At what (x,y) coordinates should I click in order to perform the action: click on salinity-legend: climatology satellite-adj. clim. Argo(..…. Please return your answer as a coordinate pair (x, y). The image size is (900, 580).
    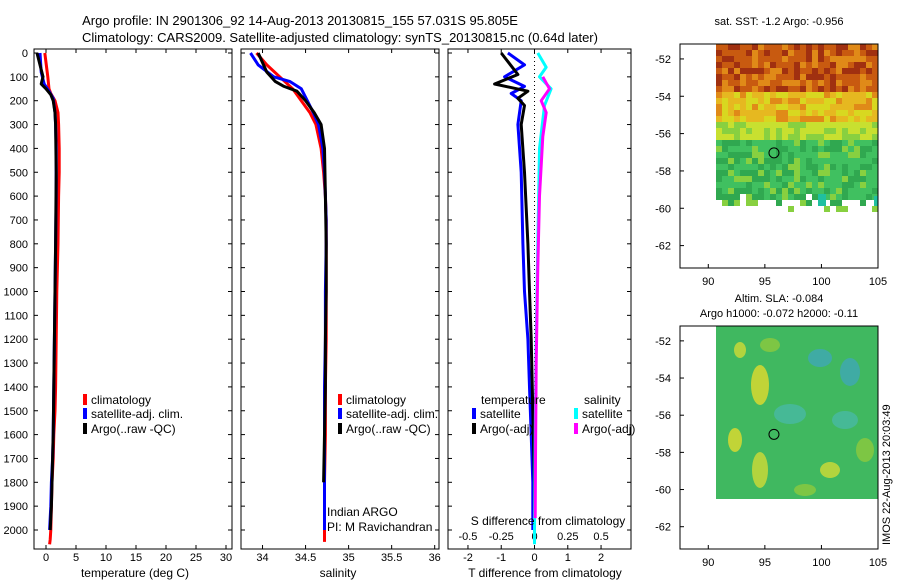
    Looking at the image, I should click on (388, 414).